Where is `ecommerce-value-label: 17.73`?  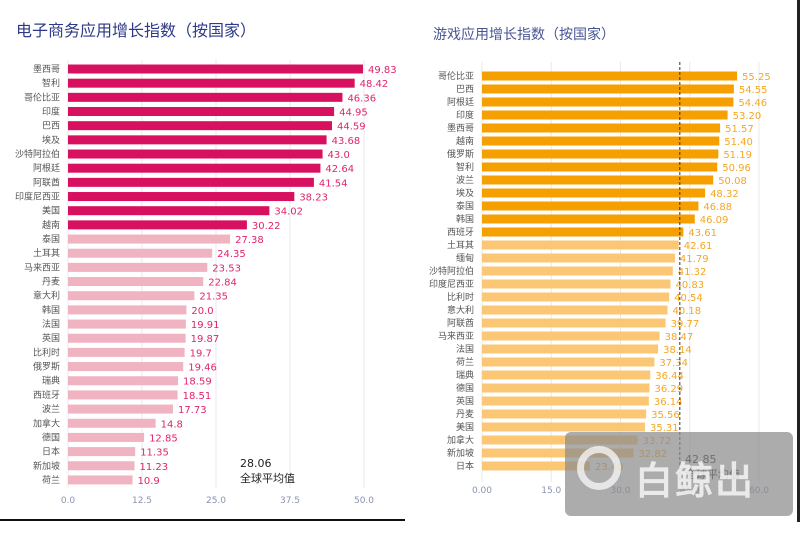
ecommerce-value-label: 17.73 is located at coordinates (192, 410).